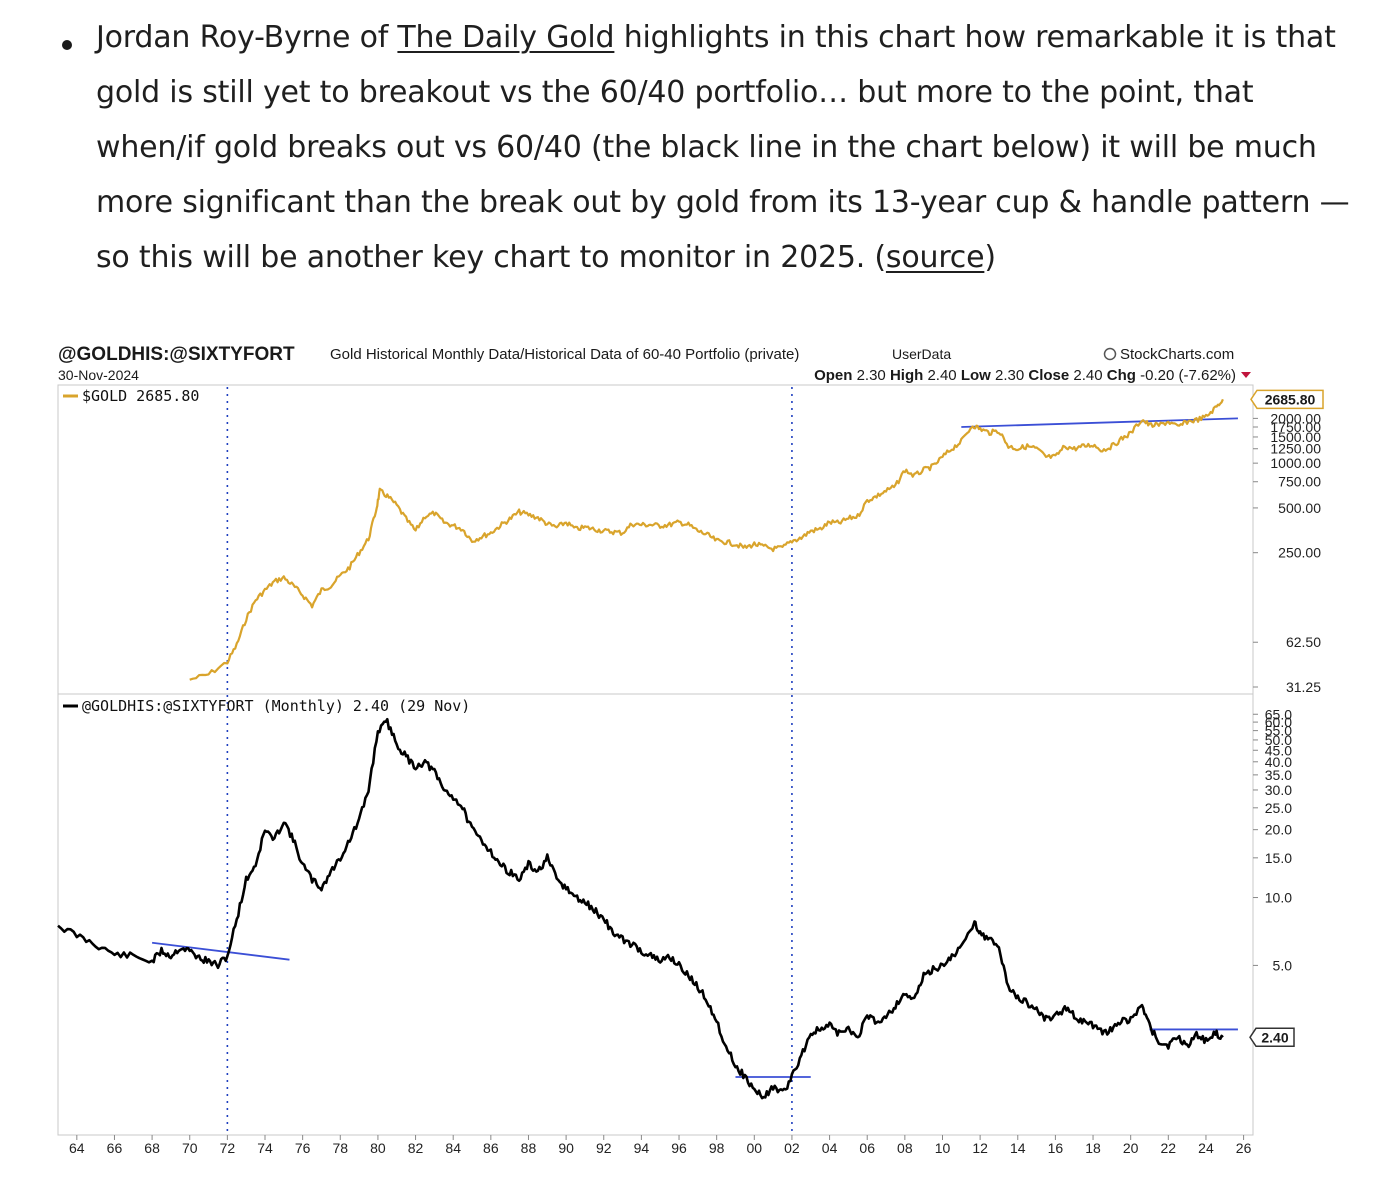 Image resolution: width=1379 pixels, height=1203 pixels. I want to click on year-tick-label: 90, so click(566, 1148).